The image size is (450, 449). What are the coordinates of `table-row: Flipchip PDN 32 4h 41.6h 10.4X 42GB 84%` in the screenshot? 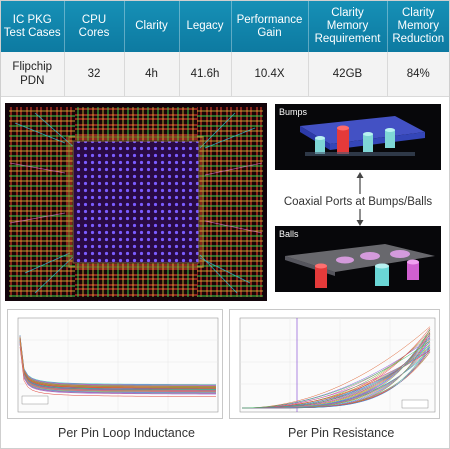 It's located at (225, 74).